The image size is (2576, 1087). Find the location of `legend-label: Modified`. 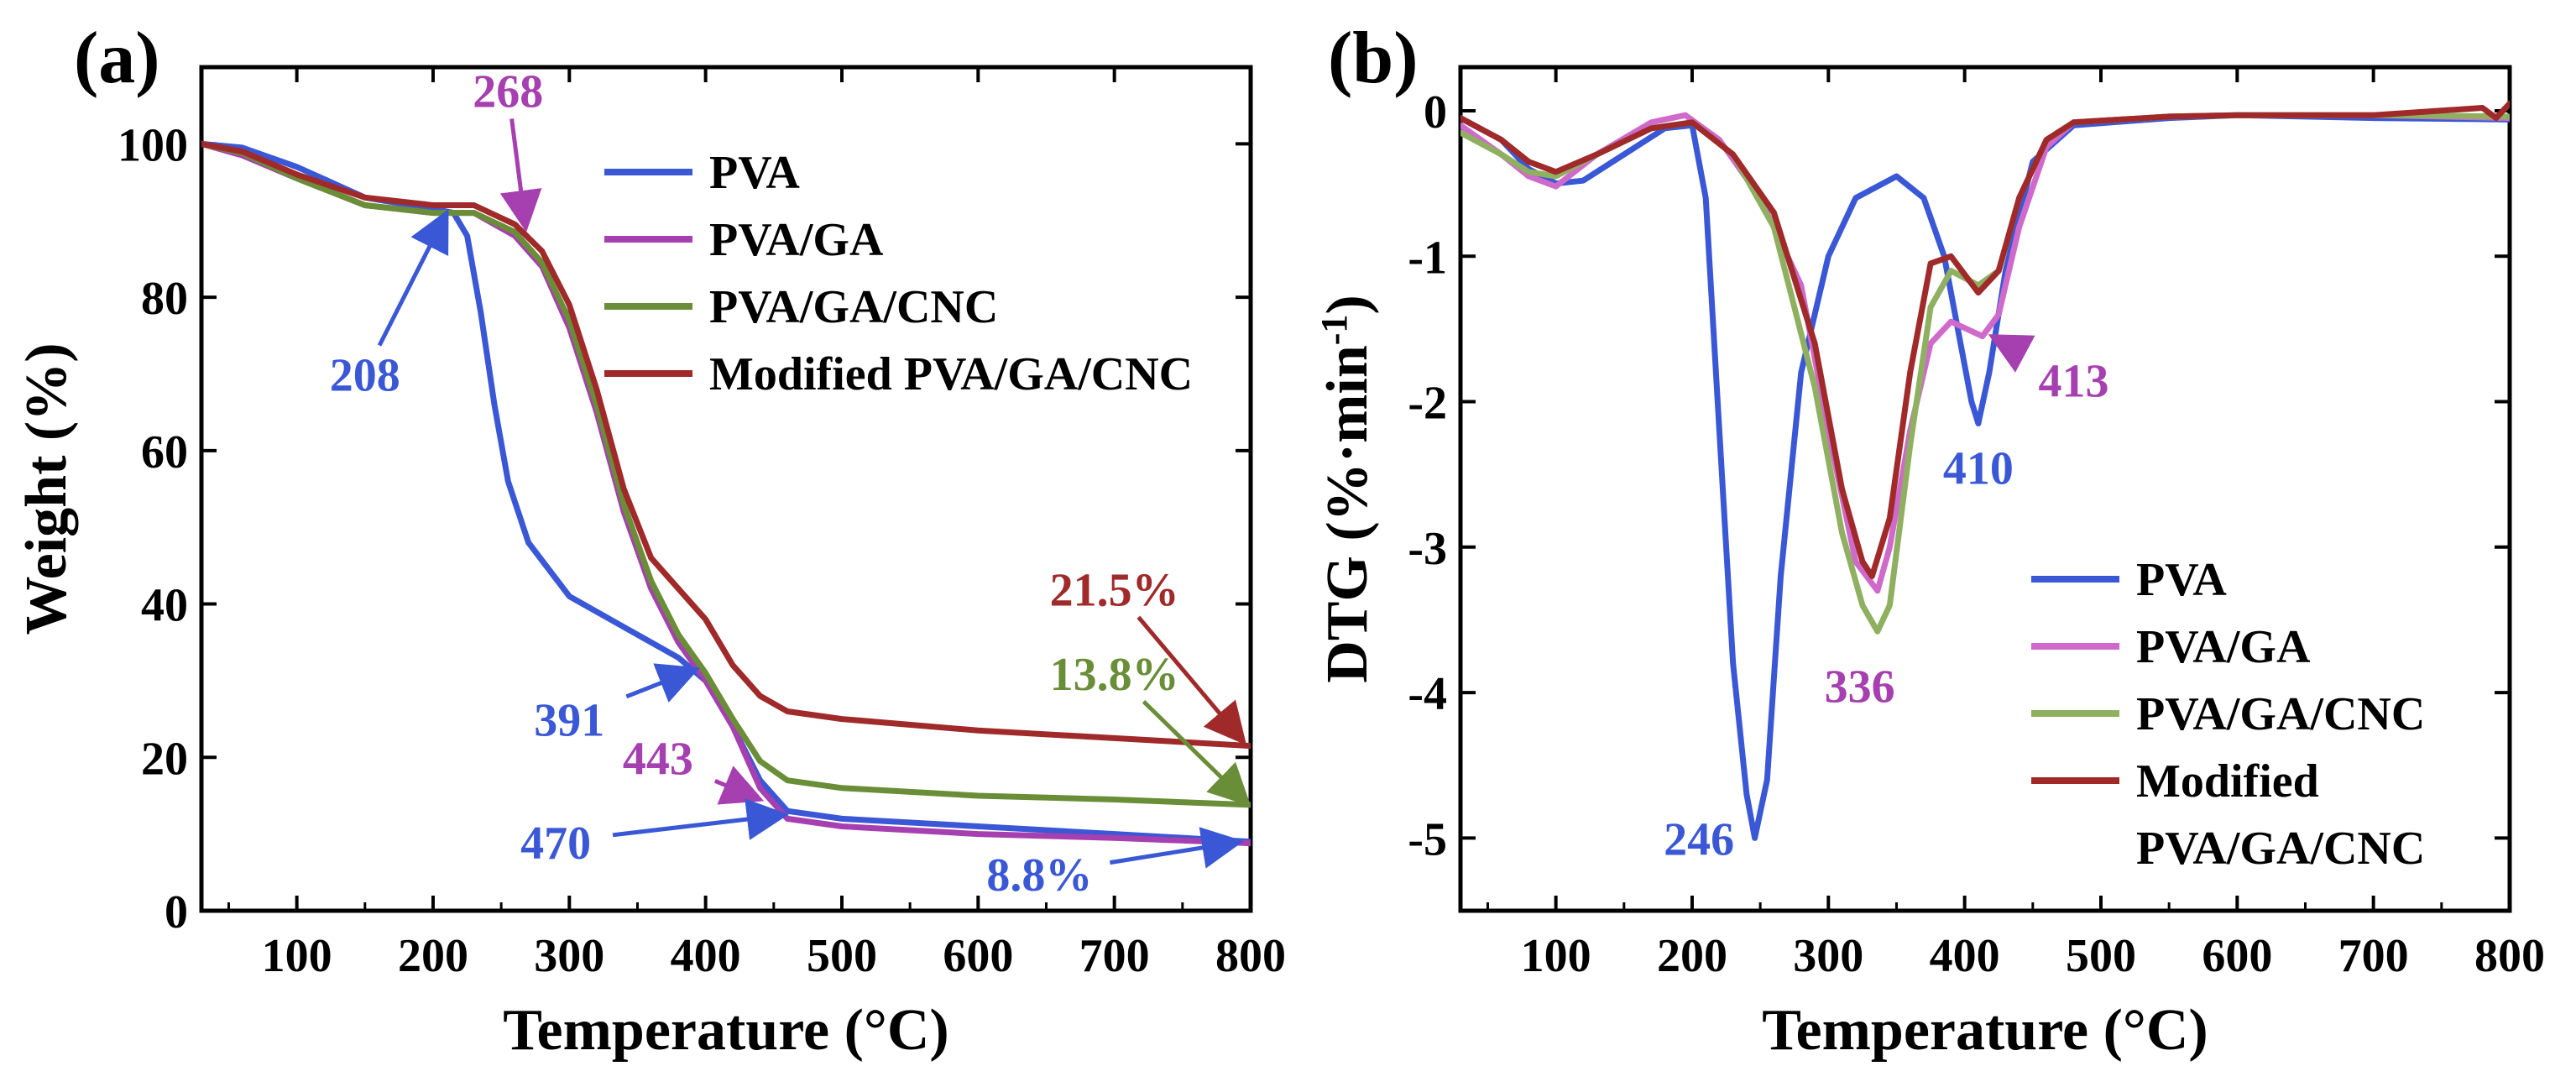

legend-label: Modified is located at coordinates (2227, 781).